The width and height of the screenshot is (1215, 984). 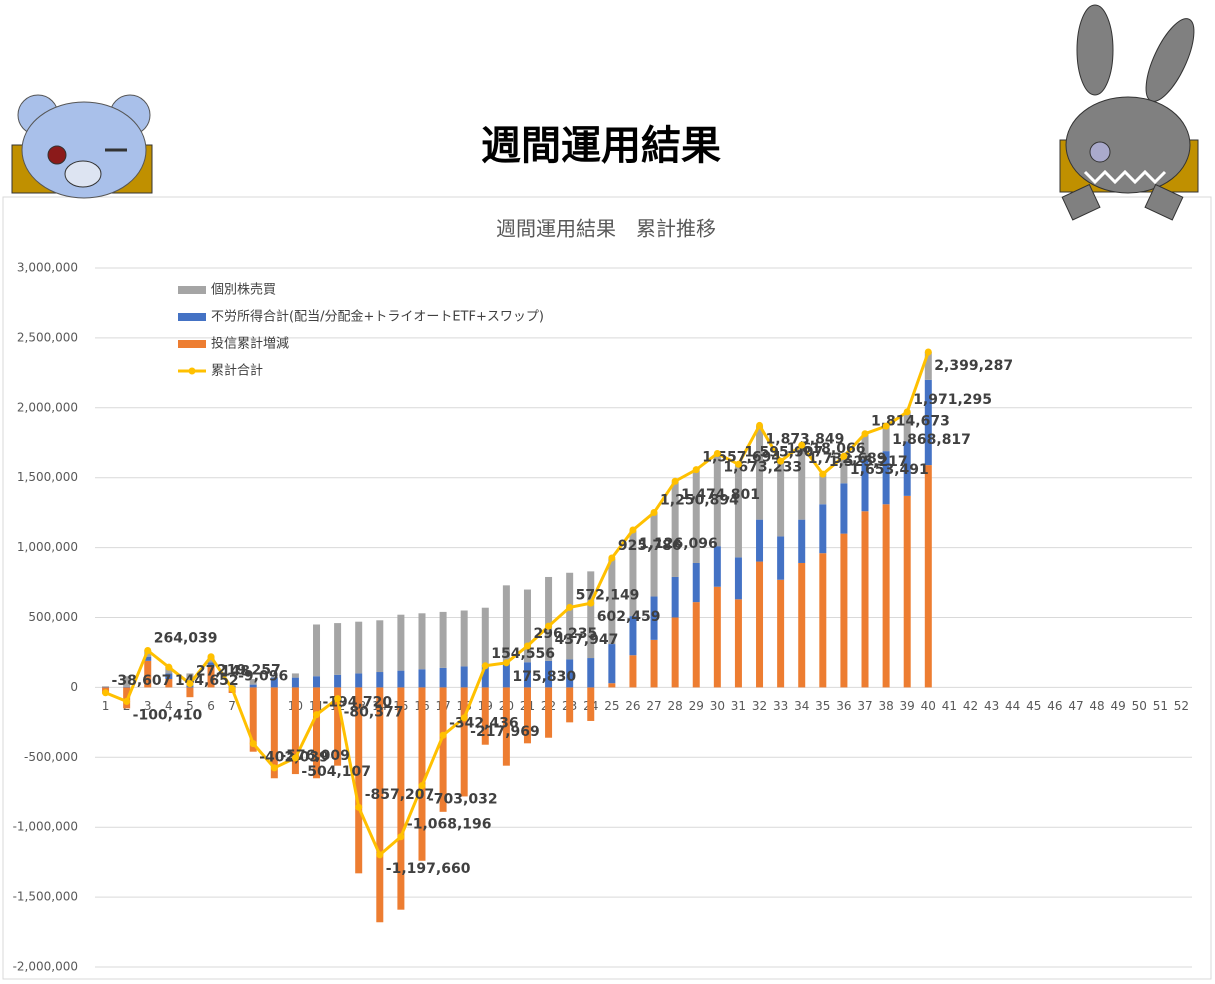 What do you see at coordinates (606, 229) in the screenshot?
I see `chart-title: 週間運用結果 累計推移` at bounding box center [606, 229].